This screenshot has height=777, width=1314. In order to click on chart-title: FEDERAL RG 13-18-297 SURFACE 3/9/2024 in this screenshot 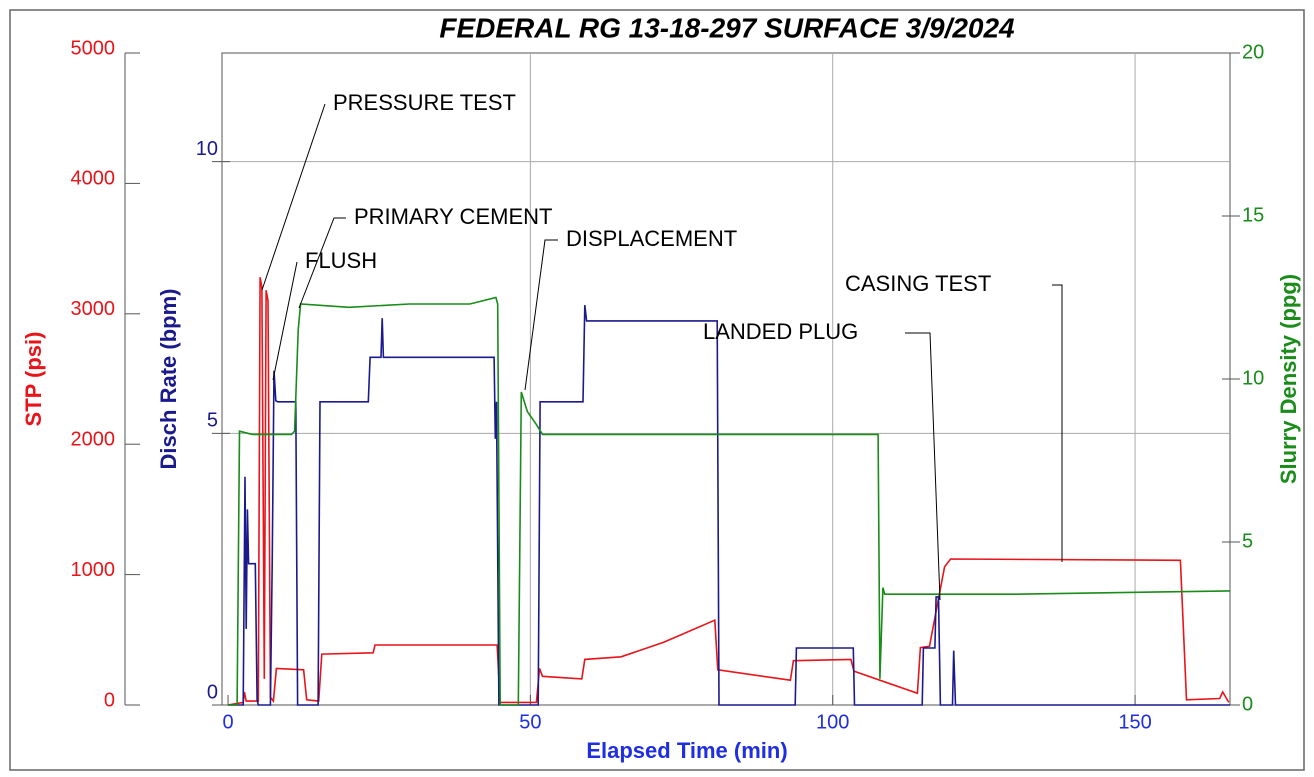, I will do `click(727, 27)`.